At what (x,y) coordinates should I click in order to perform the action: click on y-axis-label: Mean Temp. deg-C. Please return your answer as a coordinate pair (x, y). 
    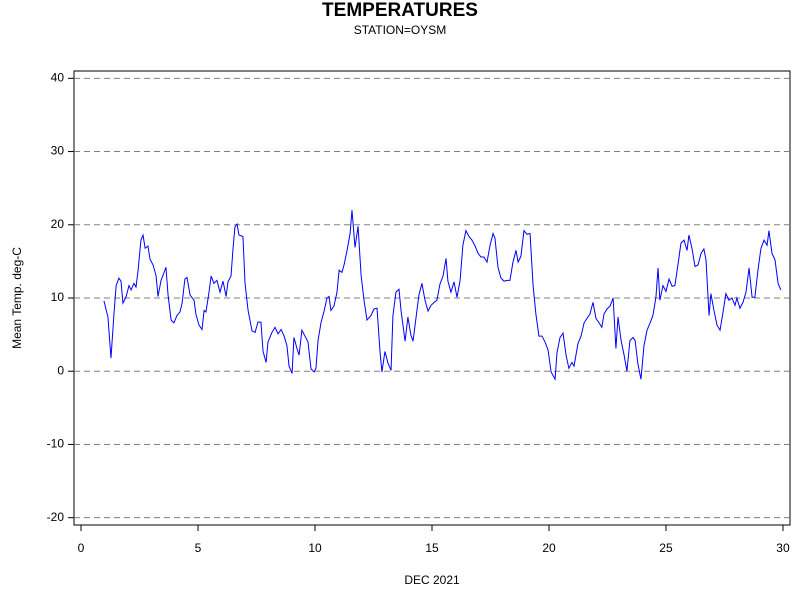
    Looking at the image, I should click on (17, 298).